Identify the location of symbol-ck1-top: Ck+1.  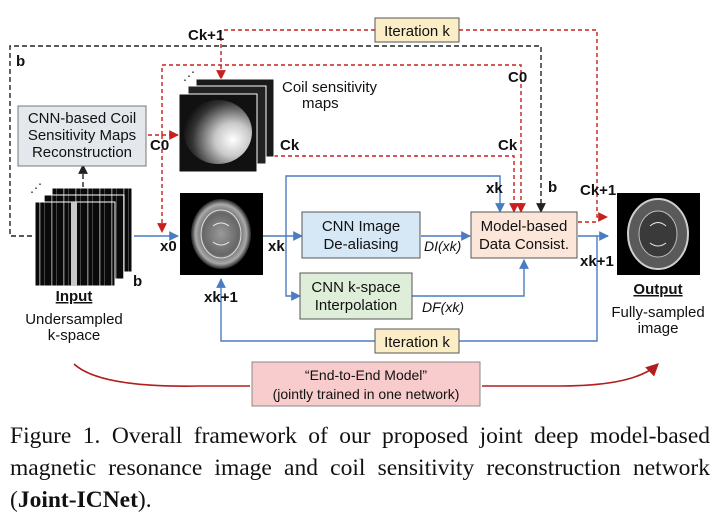
(206, 35).